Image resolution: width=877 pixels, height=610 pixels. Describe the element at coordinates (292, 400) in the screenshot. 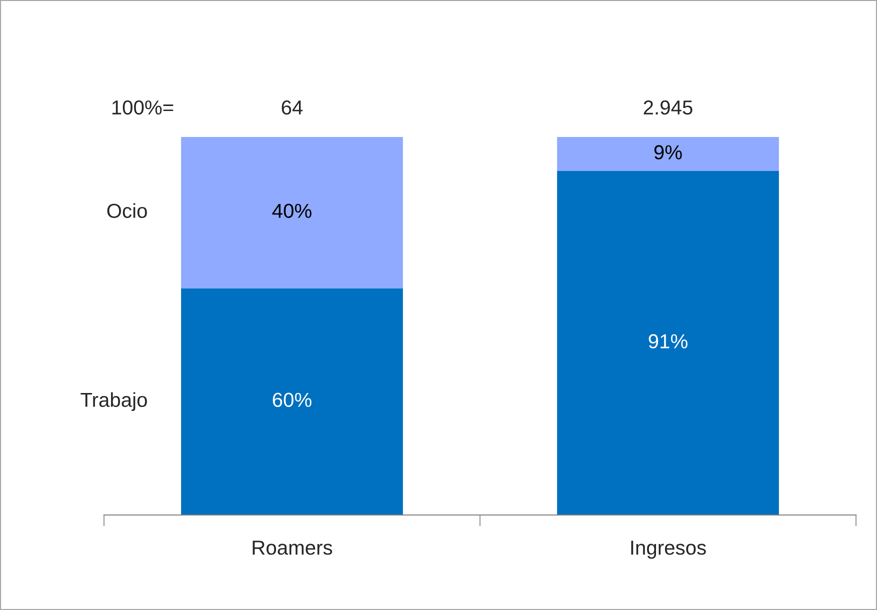

I see `data-label: 60%` at that location.